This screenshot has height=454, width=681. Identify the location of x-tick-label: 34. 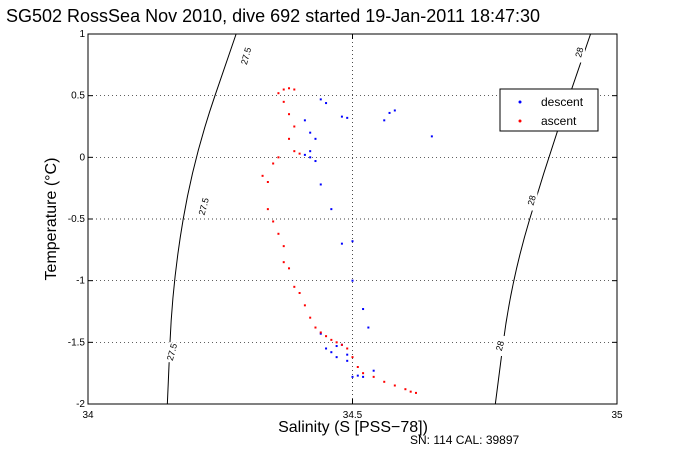
(88, 415).